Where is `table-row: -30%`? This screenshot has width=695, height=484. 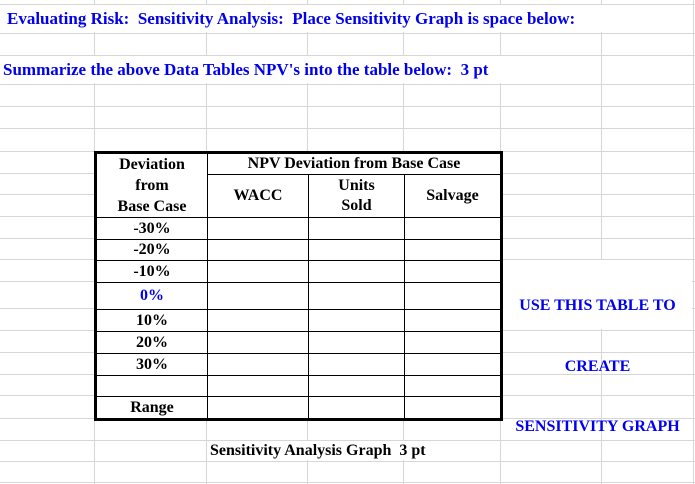 table-row: -30% is located at coordinates (299, 228).